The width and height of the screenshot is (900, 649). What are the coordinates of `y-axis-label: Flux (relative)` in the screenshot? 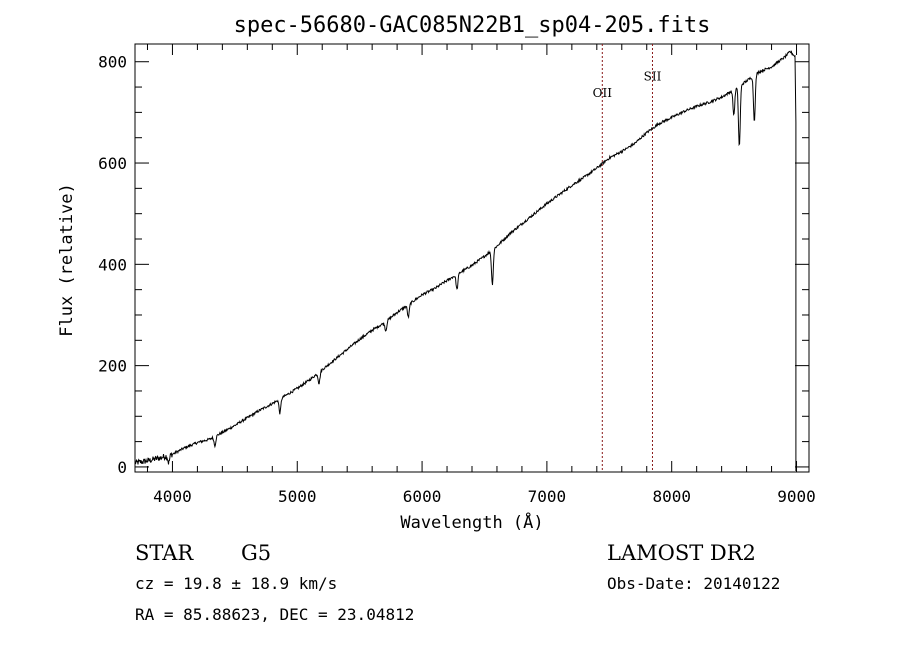 It's located at (67, 260).